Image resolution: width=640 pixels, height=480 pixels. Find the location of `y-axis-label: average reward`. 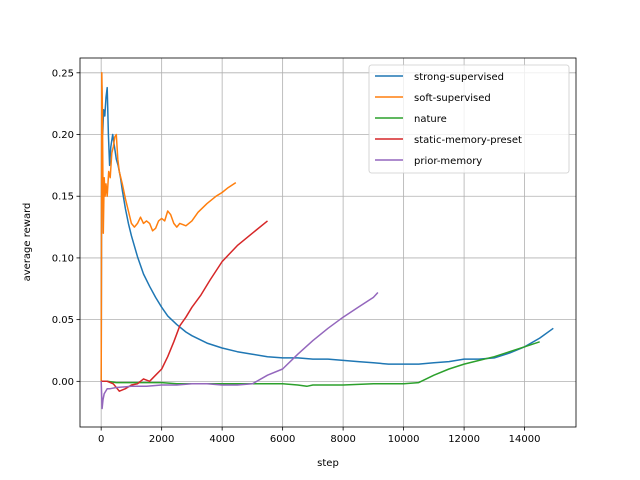

y-axis-label: average reward is located at coordinates (27, 242).